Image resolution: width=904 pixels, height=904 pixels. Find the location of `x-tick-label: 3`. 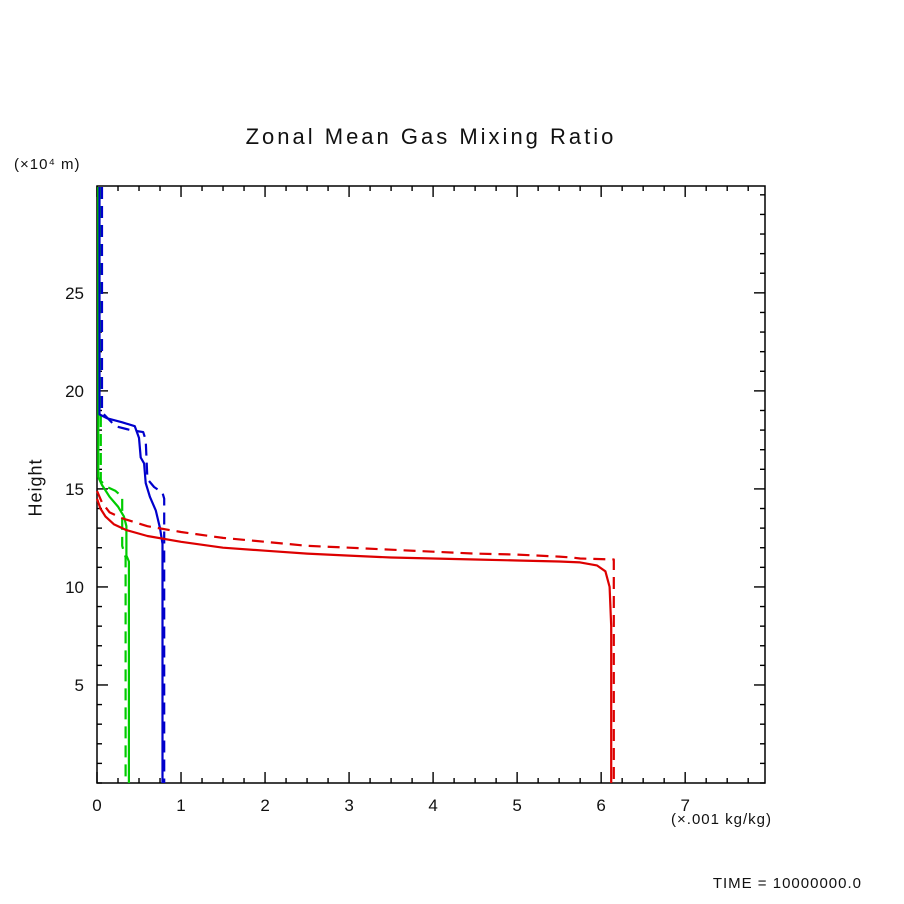

x-tick-label: 3 is located at coordinates (348, 805).